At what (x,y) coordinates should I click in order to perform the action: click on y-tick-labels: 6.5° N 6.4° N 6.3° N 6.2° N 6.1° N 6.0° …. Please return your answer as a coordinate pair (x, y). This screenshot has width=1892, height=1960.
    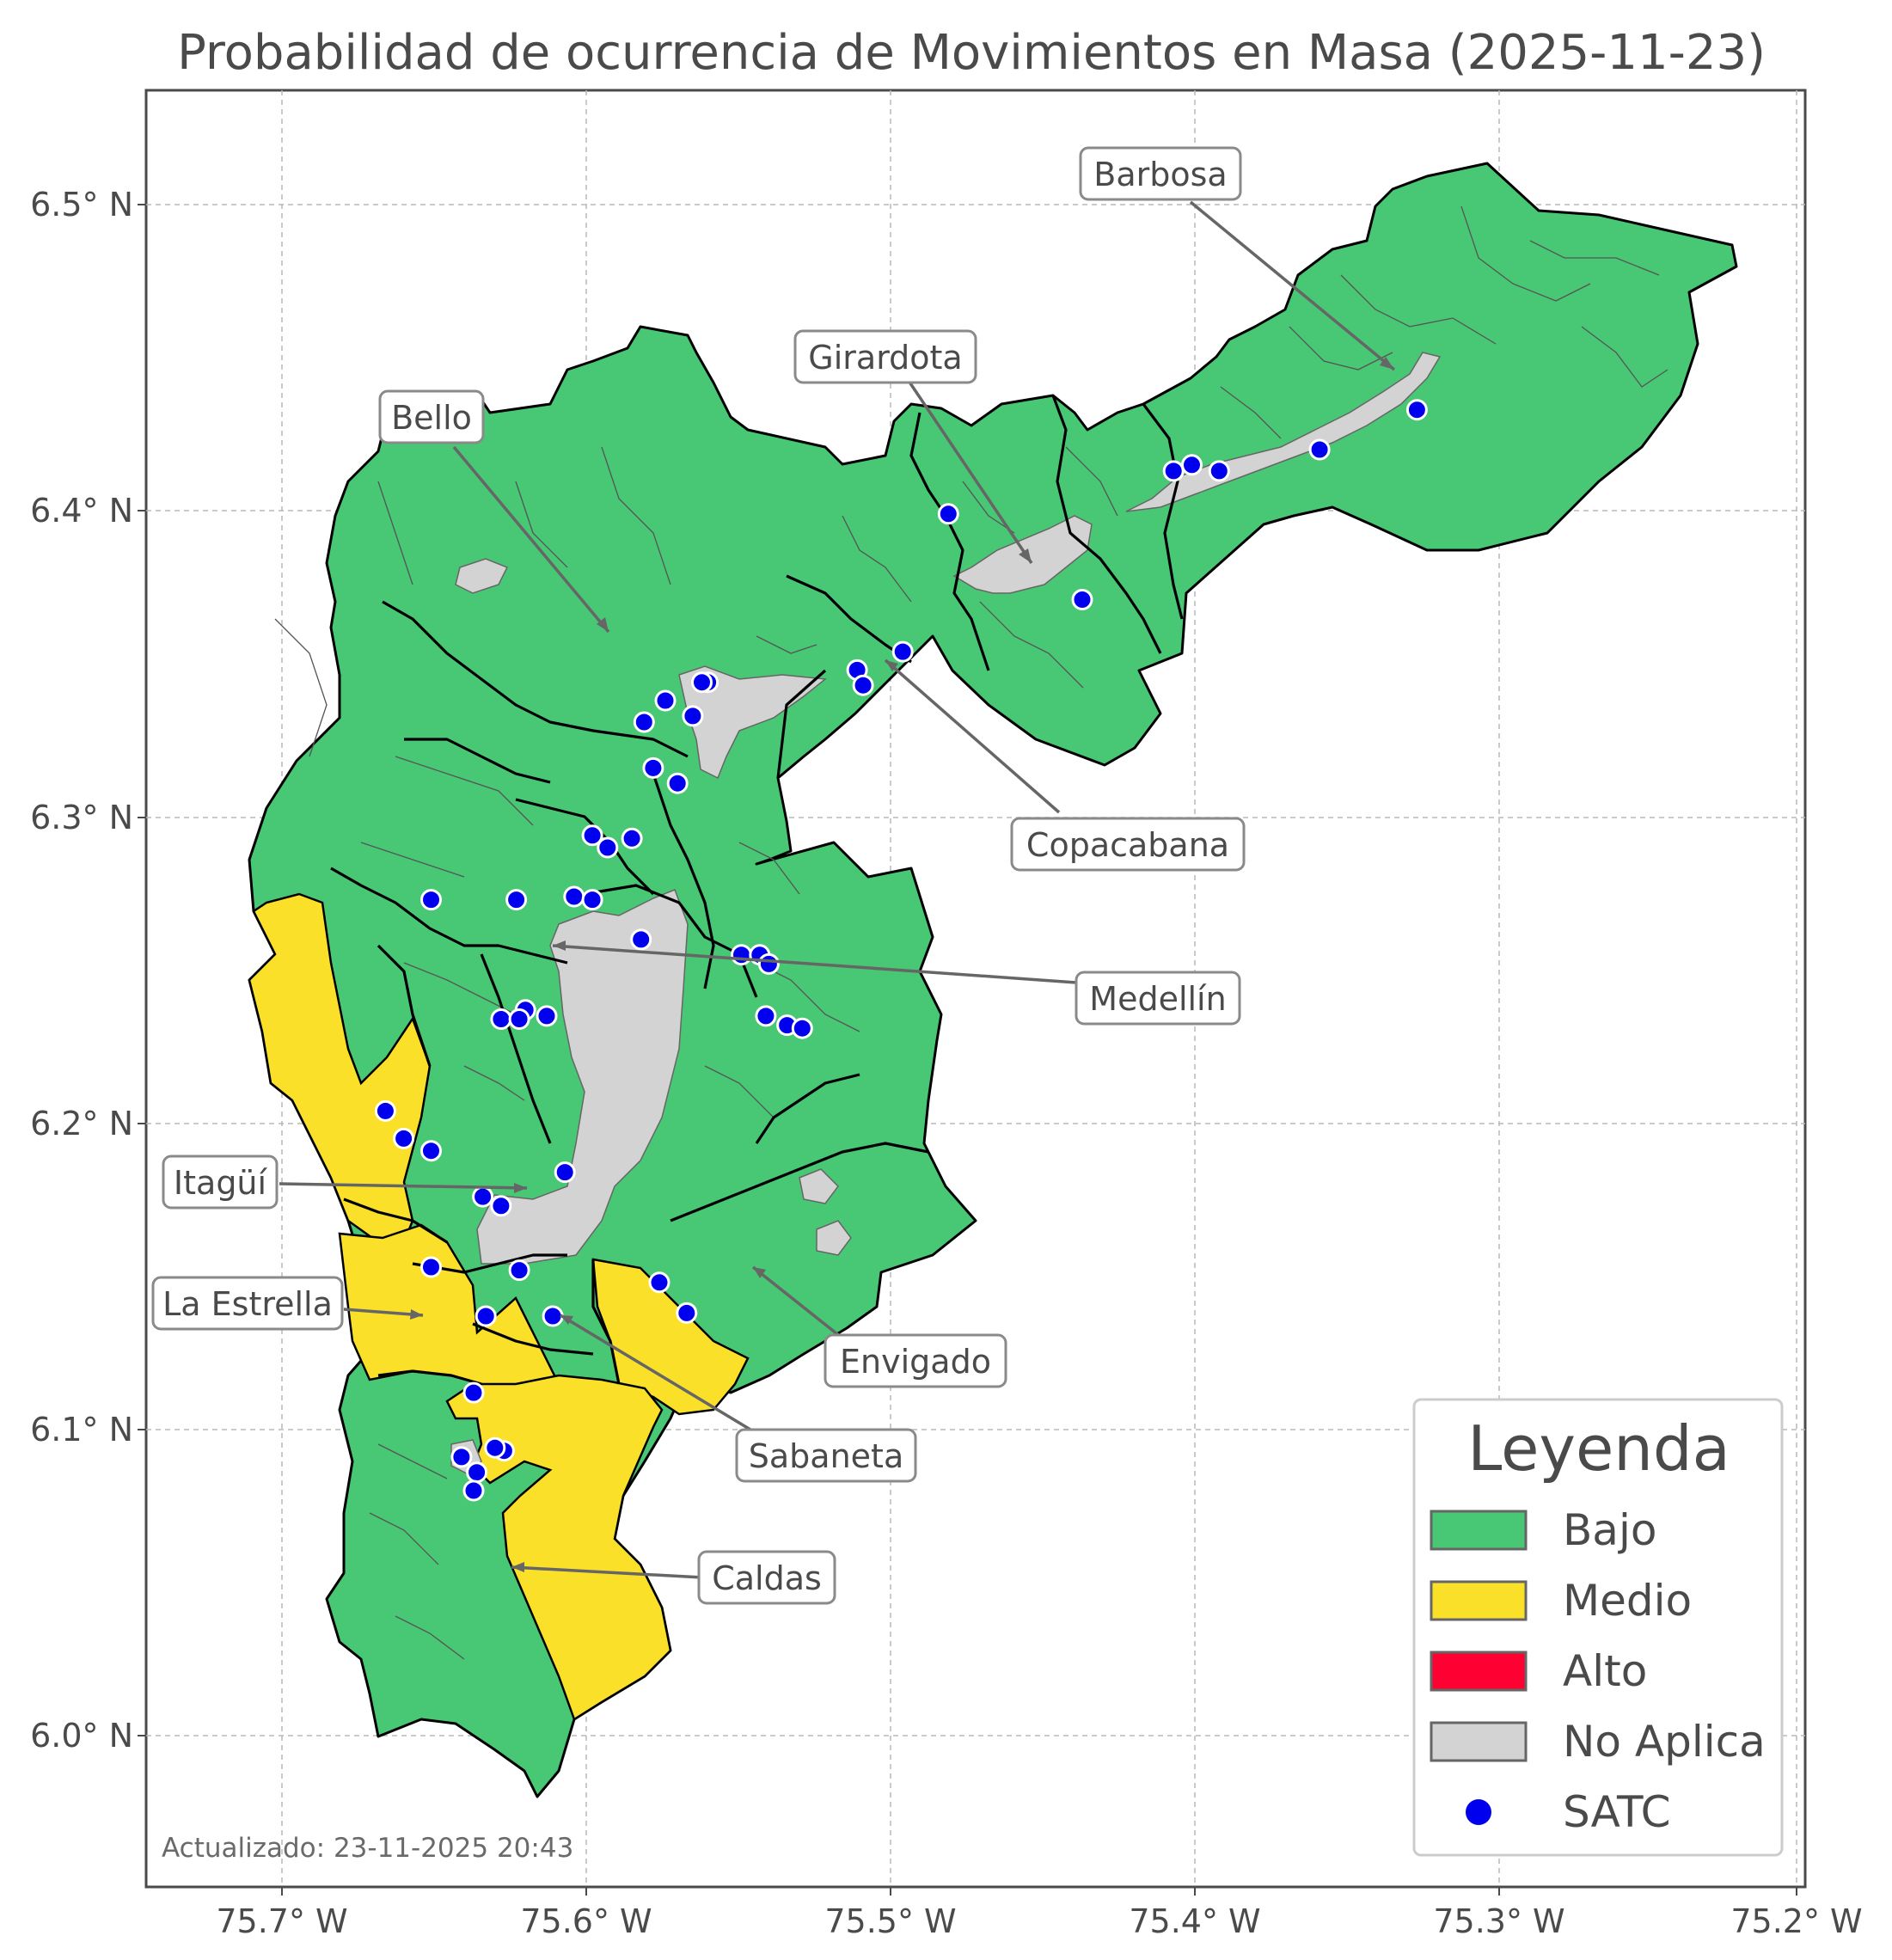
    Looking at the image, I should click on (81, 970).